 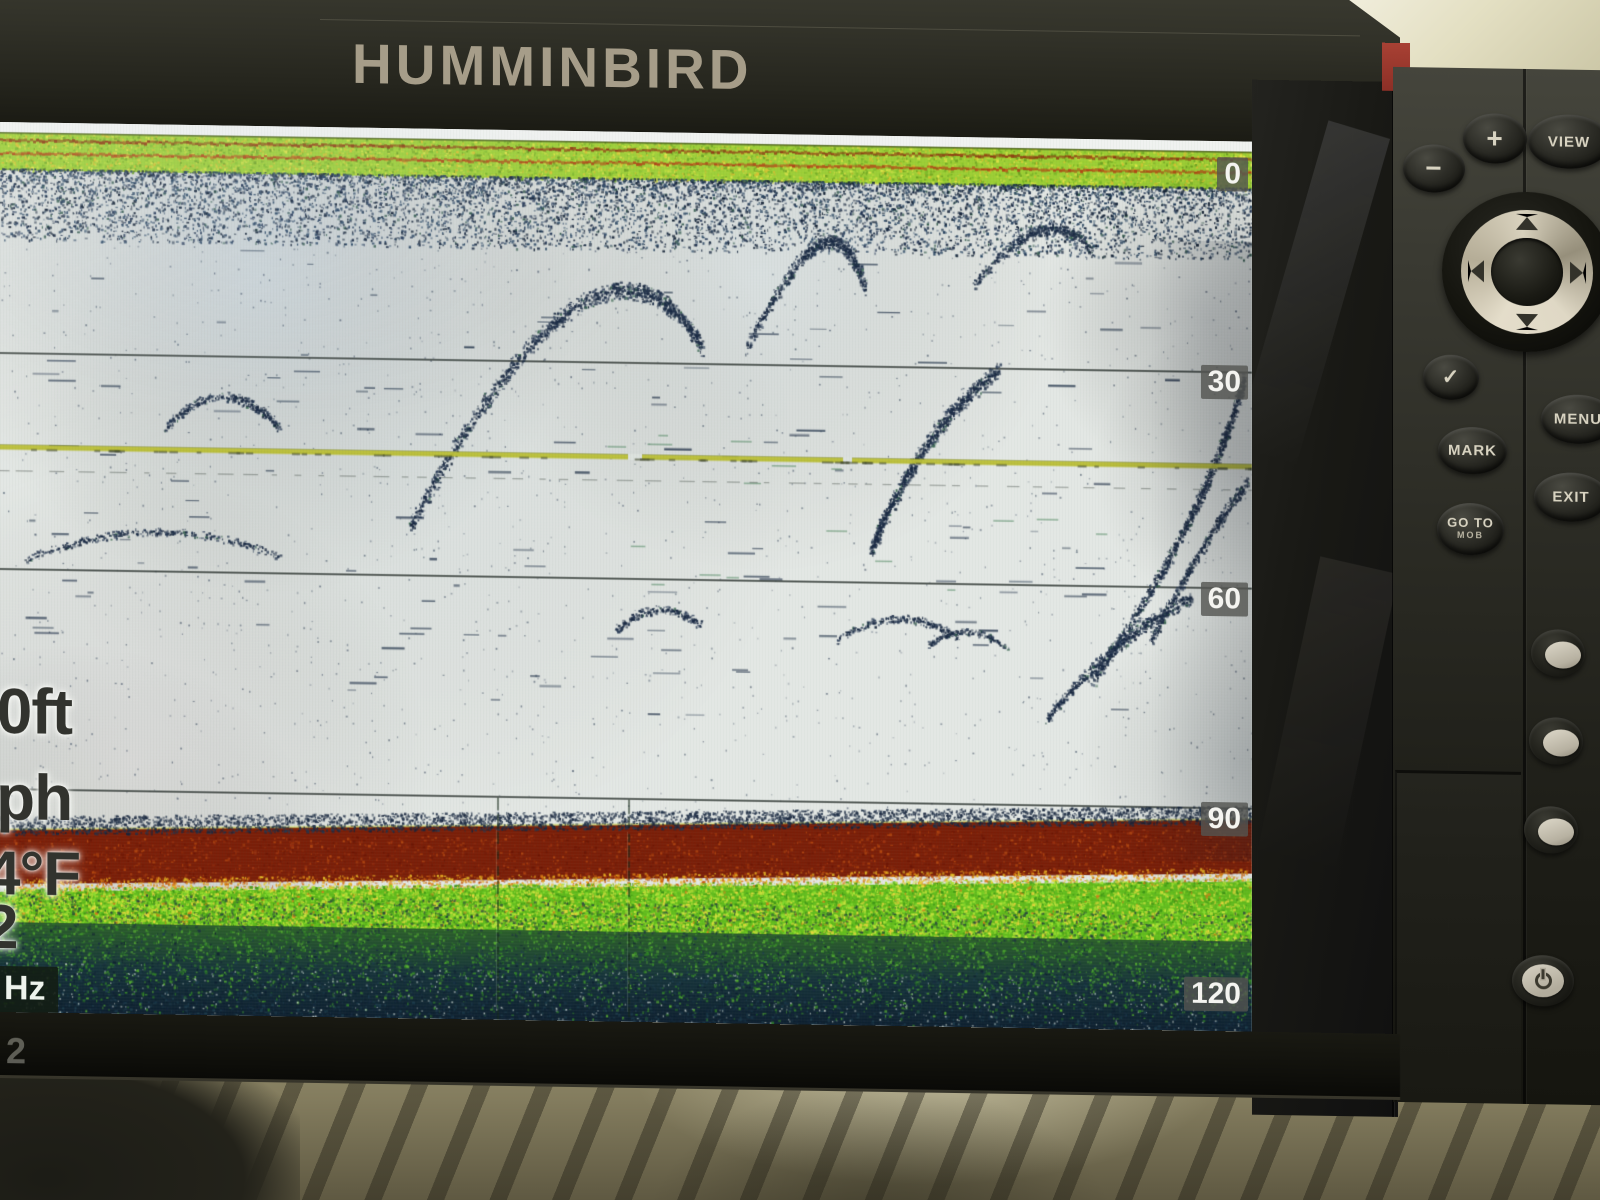 I want to click on depth-label-90: 90, so click(x=1224, y=819).